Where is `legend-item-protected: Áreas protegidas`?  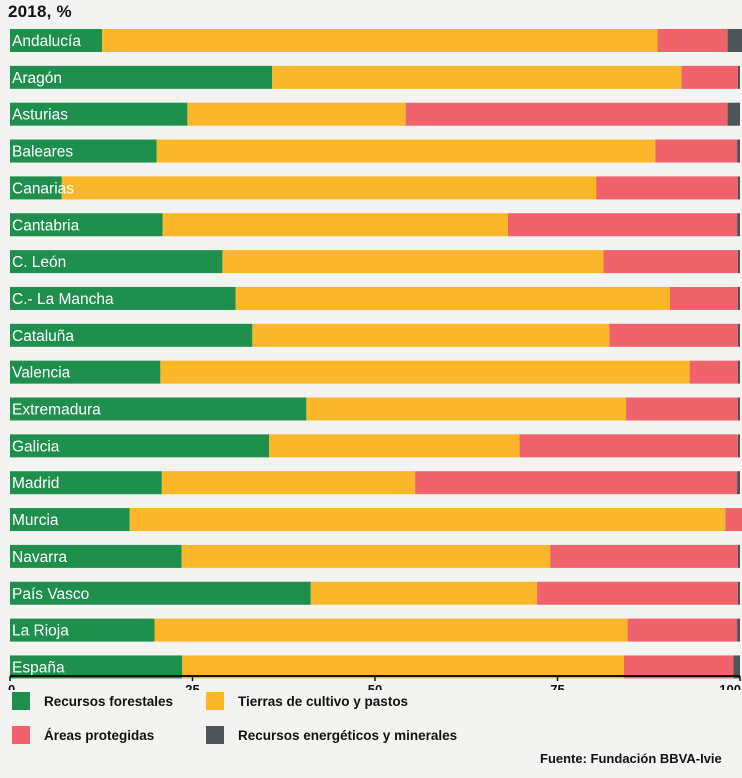 legend-item-protected: Áreas protegidas is located at coordinates (83, 735).